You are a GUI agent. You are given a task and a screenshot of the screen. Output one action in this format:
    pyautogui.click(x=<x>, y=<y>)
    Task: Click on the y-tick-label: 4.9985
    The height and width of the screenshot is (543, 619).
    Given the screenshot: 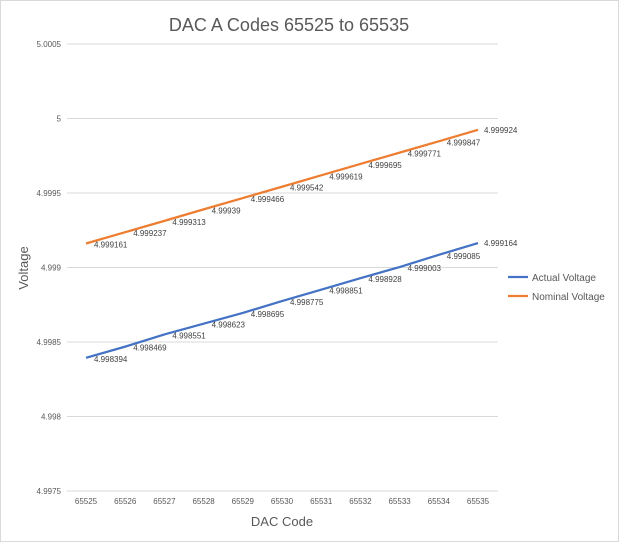 What is the action you would take?
    pyautogui.click(x=49, y=342)
    